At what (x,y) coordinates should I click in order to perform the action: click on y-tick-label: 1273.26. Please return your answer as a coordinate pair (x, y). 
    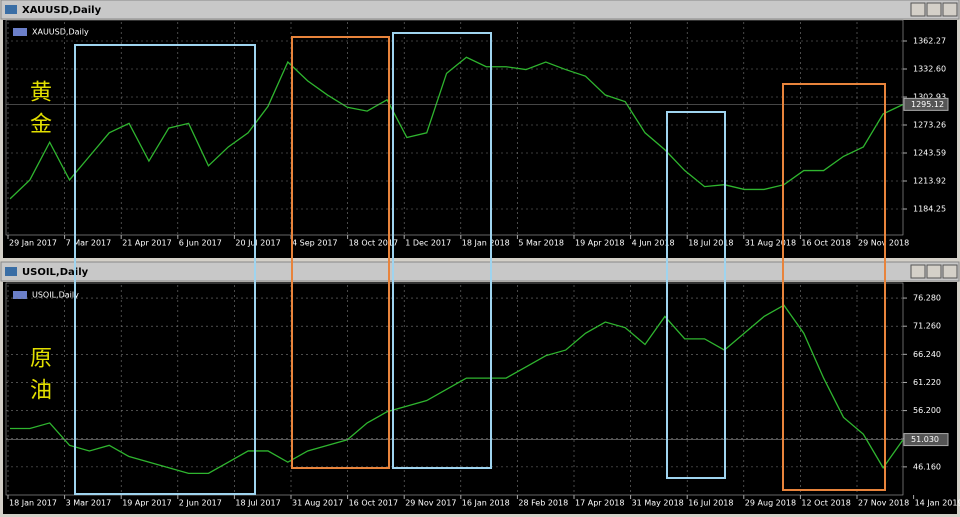
    Looking at the image, I should click on (929, 124).